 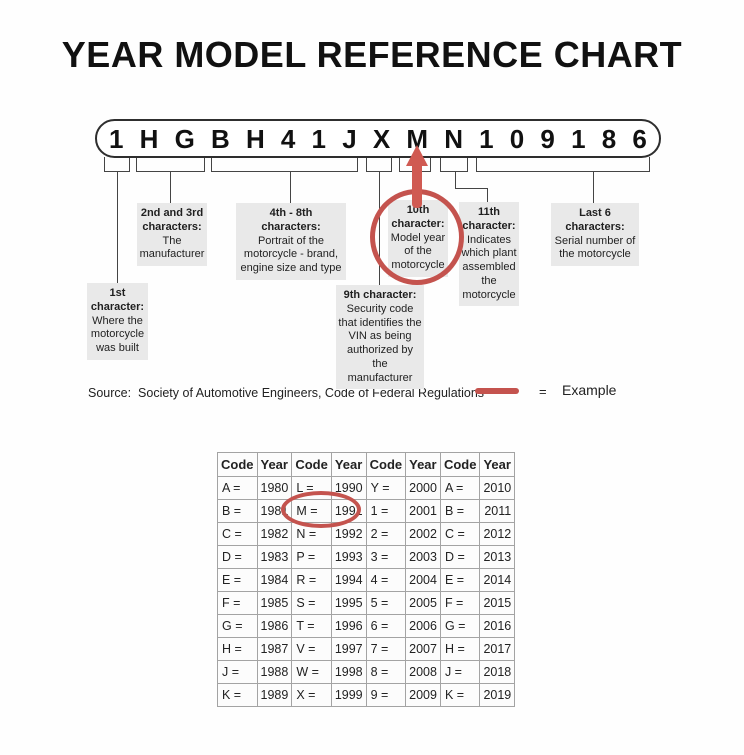 I want to click on code-cell: 8 =, so click(x=386, y=672).